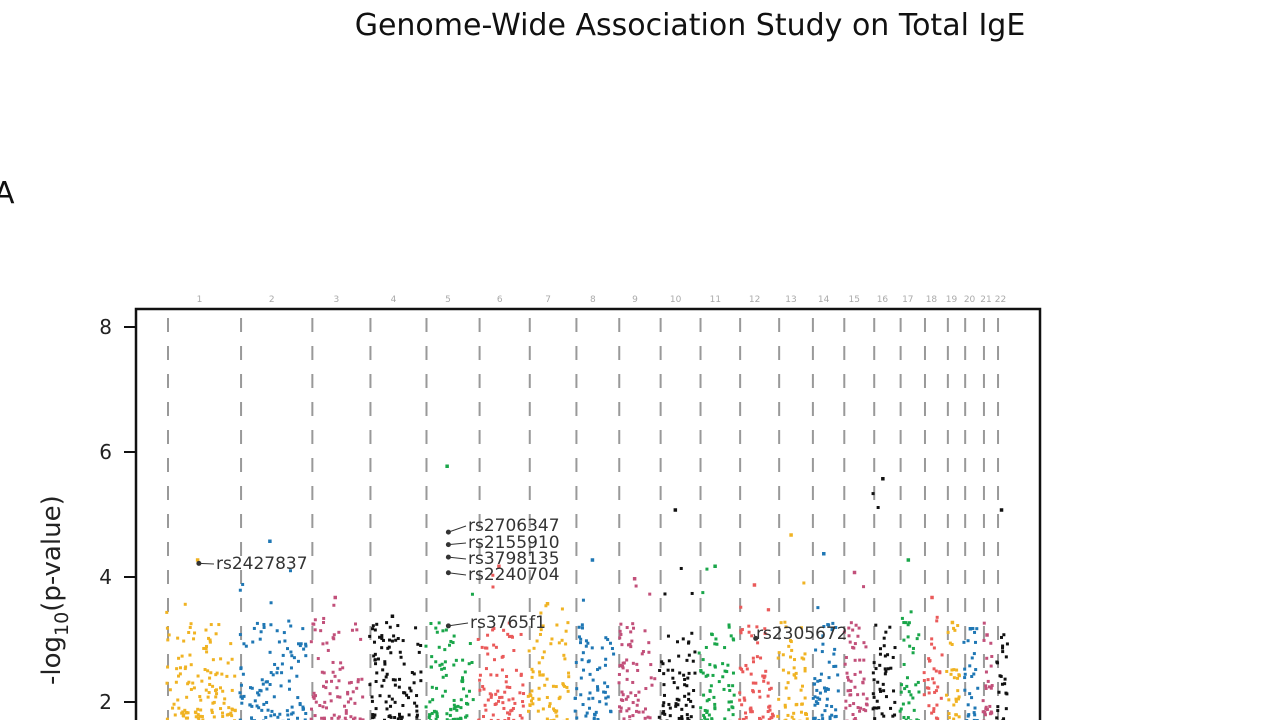 This screenshot has height=720, width=1280. I want to click on chromosome-label: 13, so click(790, 300).